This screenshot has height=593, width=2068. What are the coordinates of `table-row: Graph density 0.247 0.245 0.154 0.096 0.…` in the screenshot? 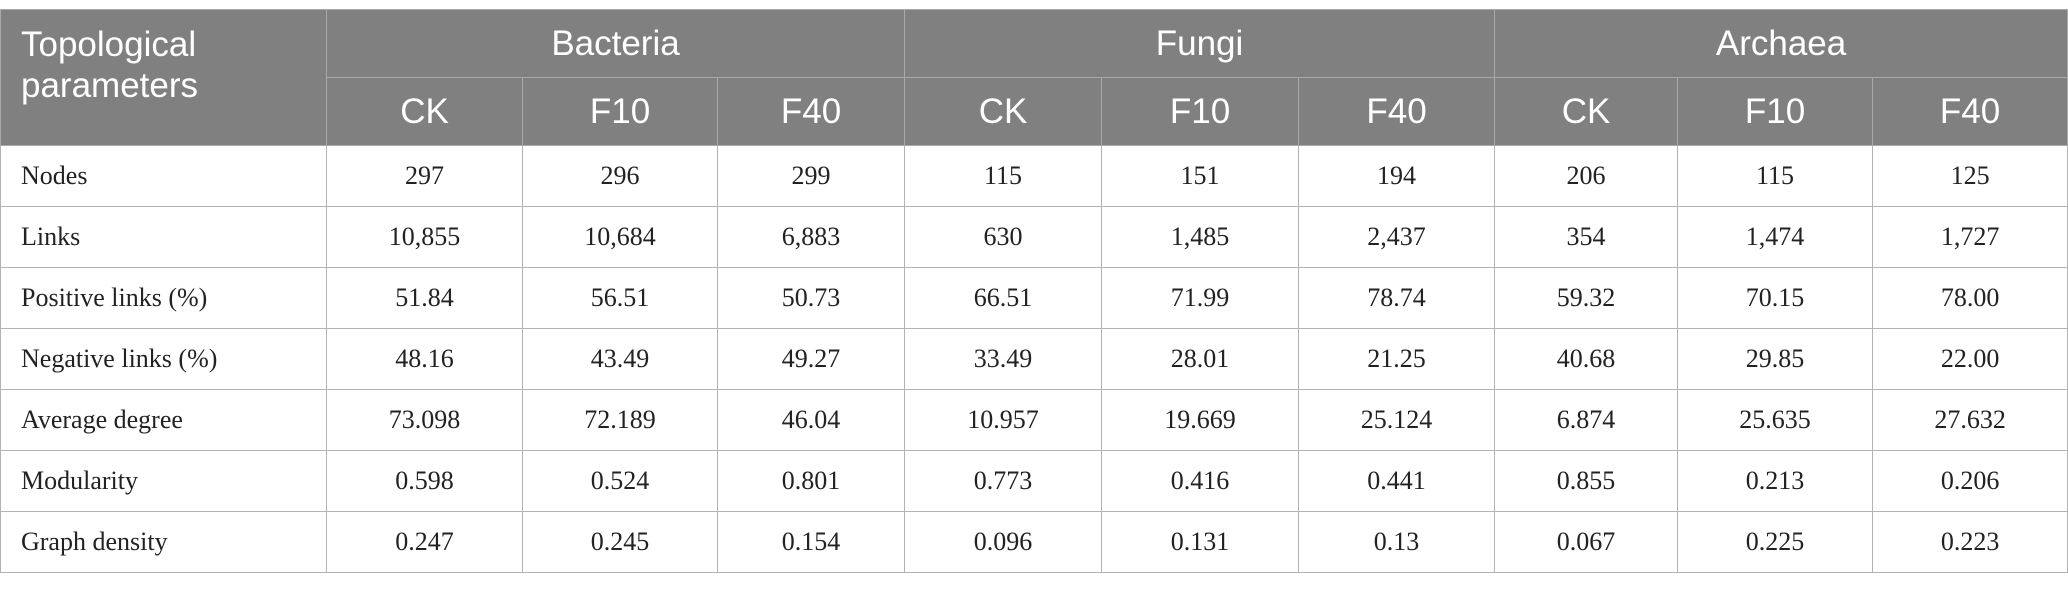 It's located at (1034, 542).